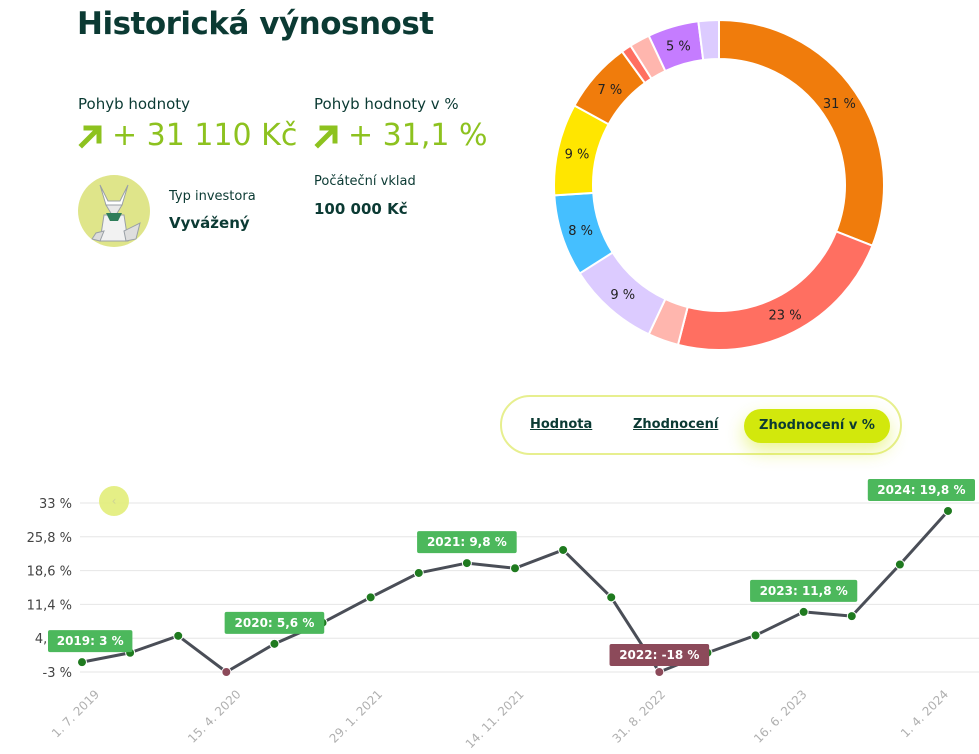  Describe the element at coordinates (75, 713) in the screenshot. I see `x-tick-label: 1. 7. 2019` at that location.